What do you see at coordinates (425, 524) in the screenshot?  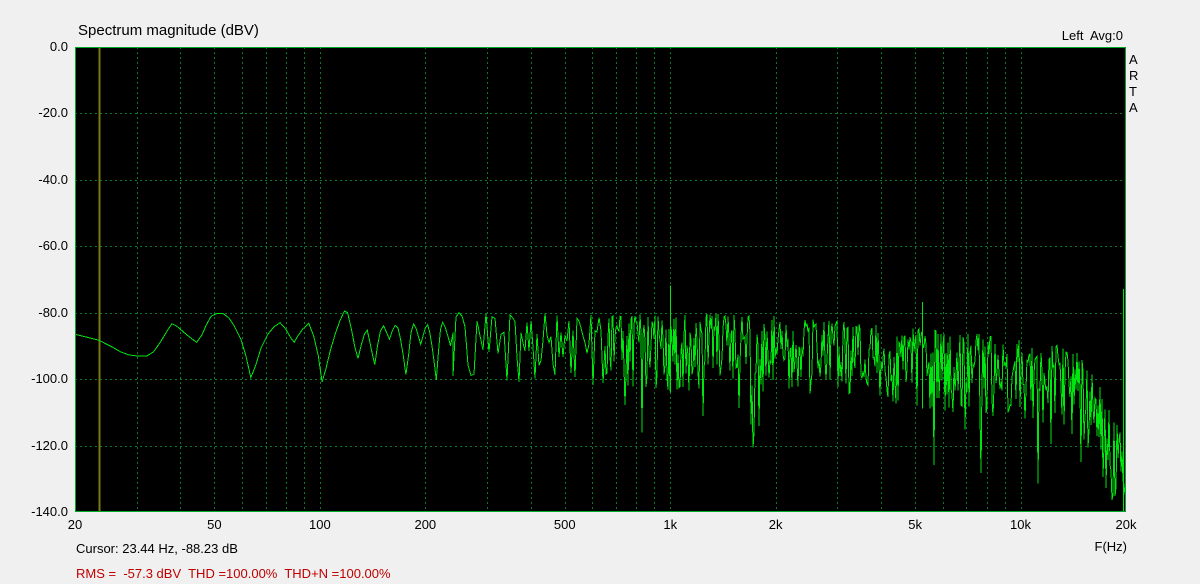 I see `x-tick-label: 200` at bounding box center [425, 524].